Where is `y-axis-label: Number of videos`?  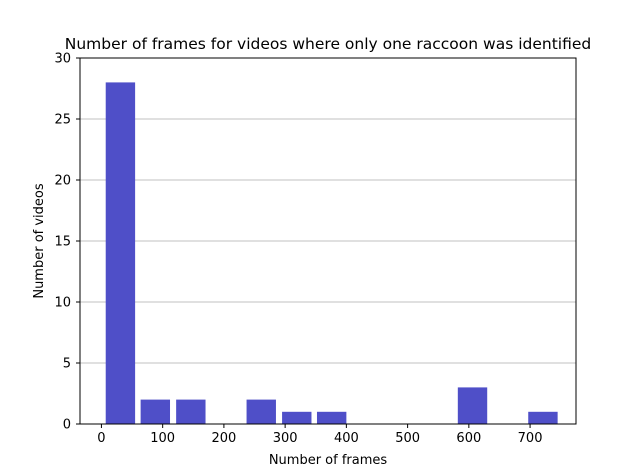 y-axis-label: Number of videos is located at coordinates (39, 241).